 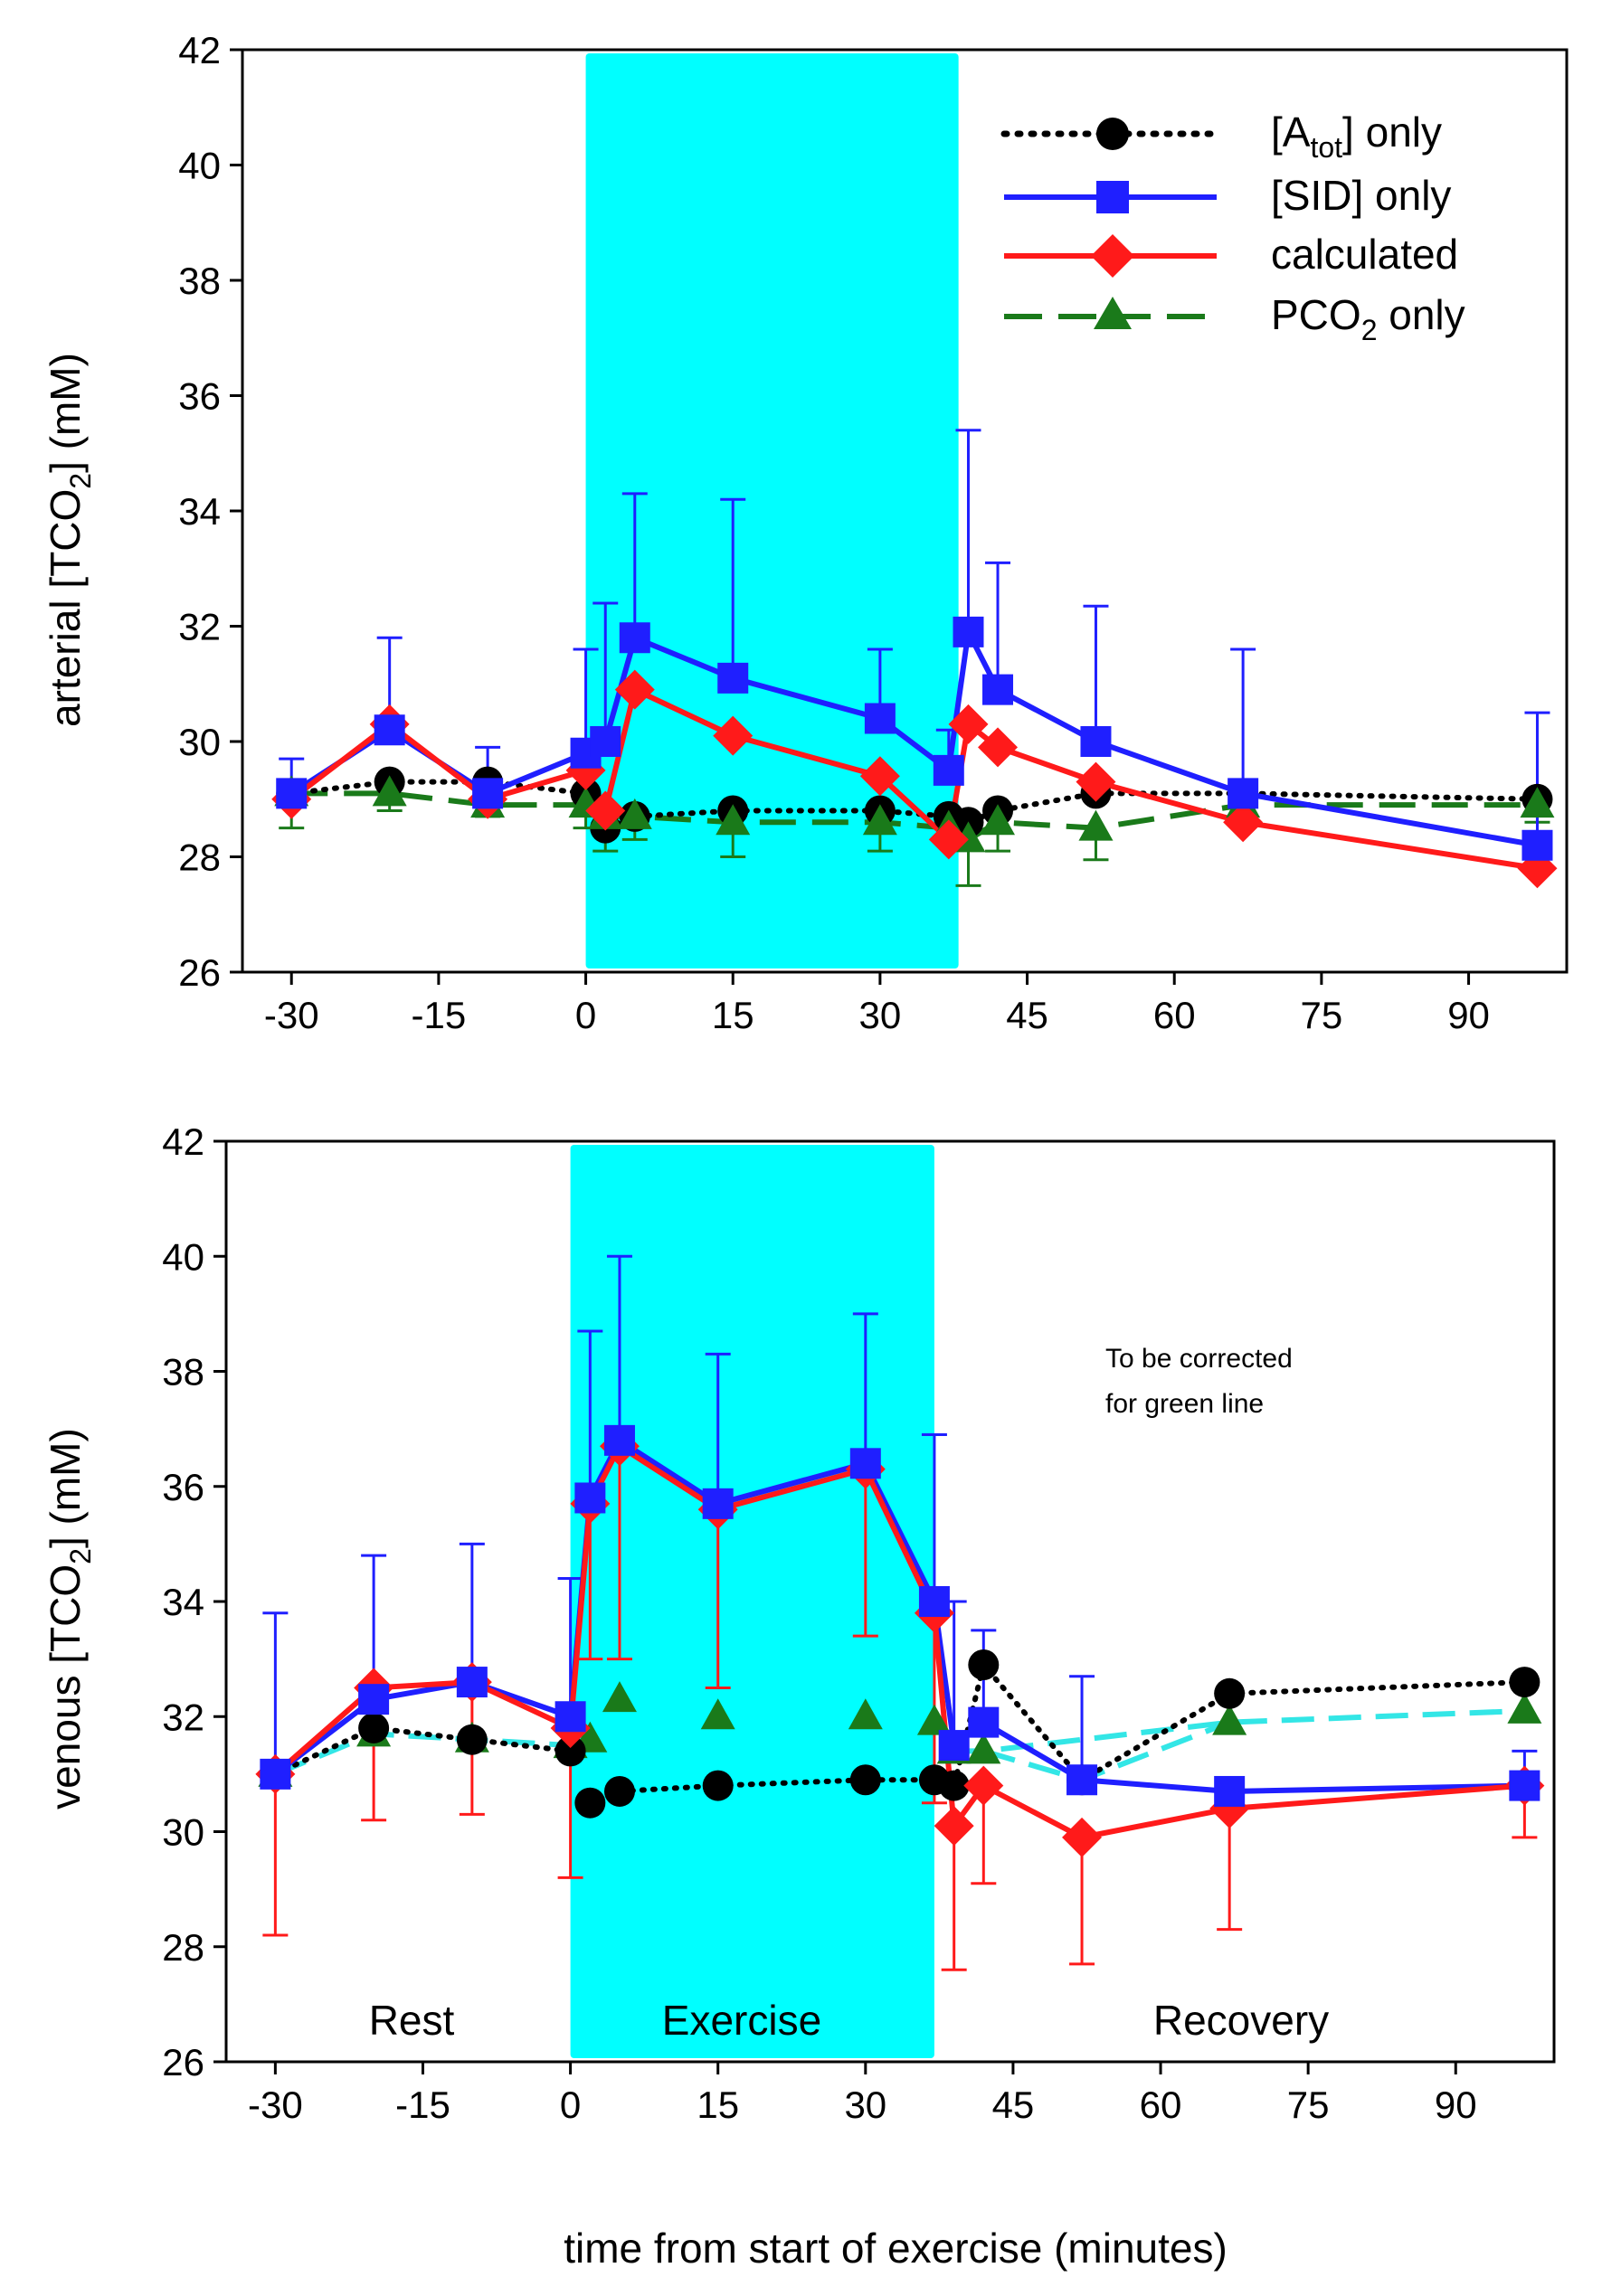 I want to click on arterial-pco2-line, so click(x=914, y=816).